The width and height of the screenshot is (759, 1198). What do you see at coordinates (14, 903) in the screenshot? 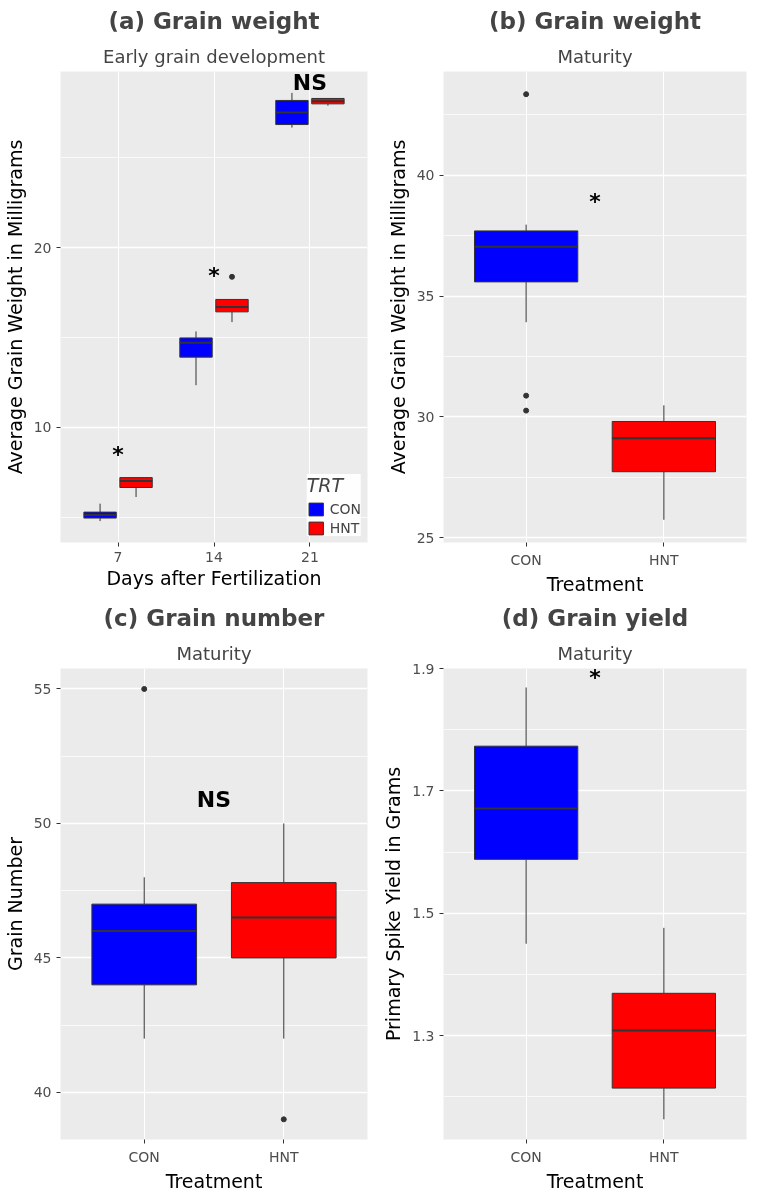
I see `y-axis-title: Grain Number` at bounding box center [14, 903].